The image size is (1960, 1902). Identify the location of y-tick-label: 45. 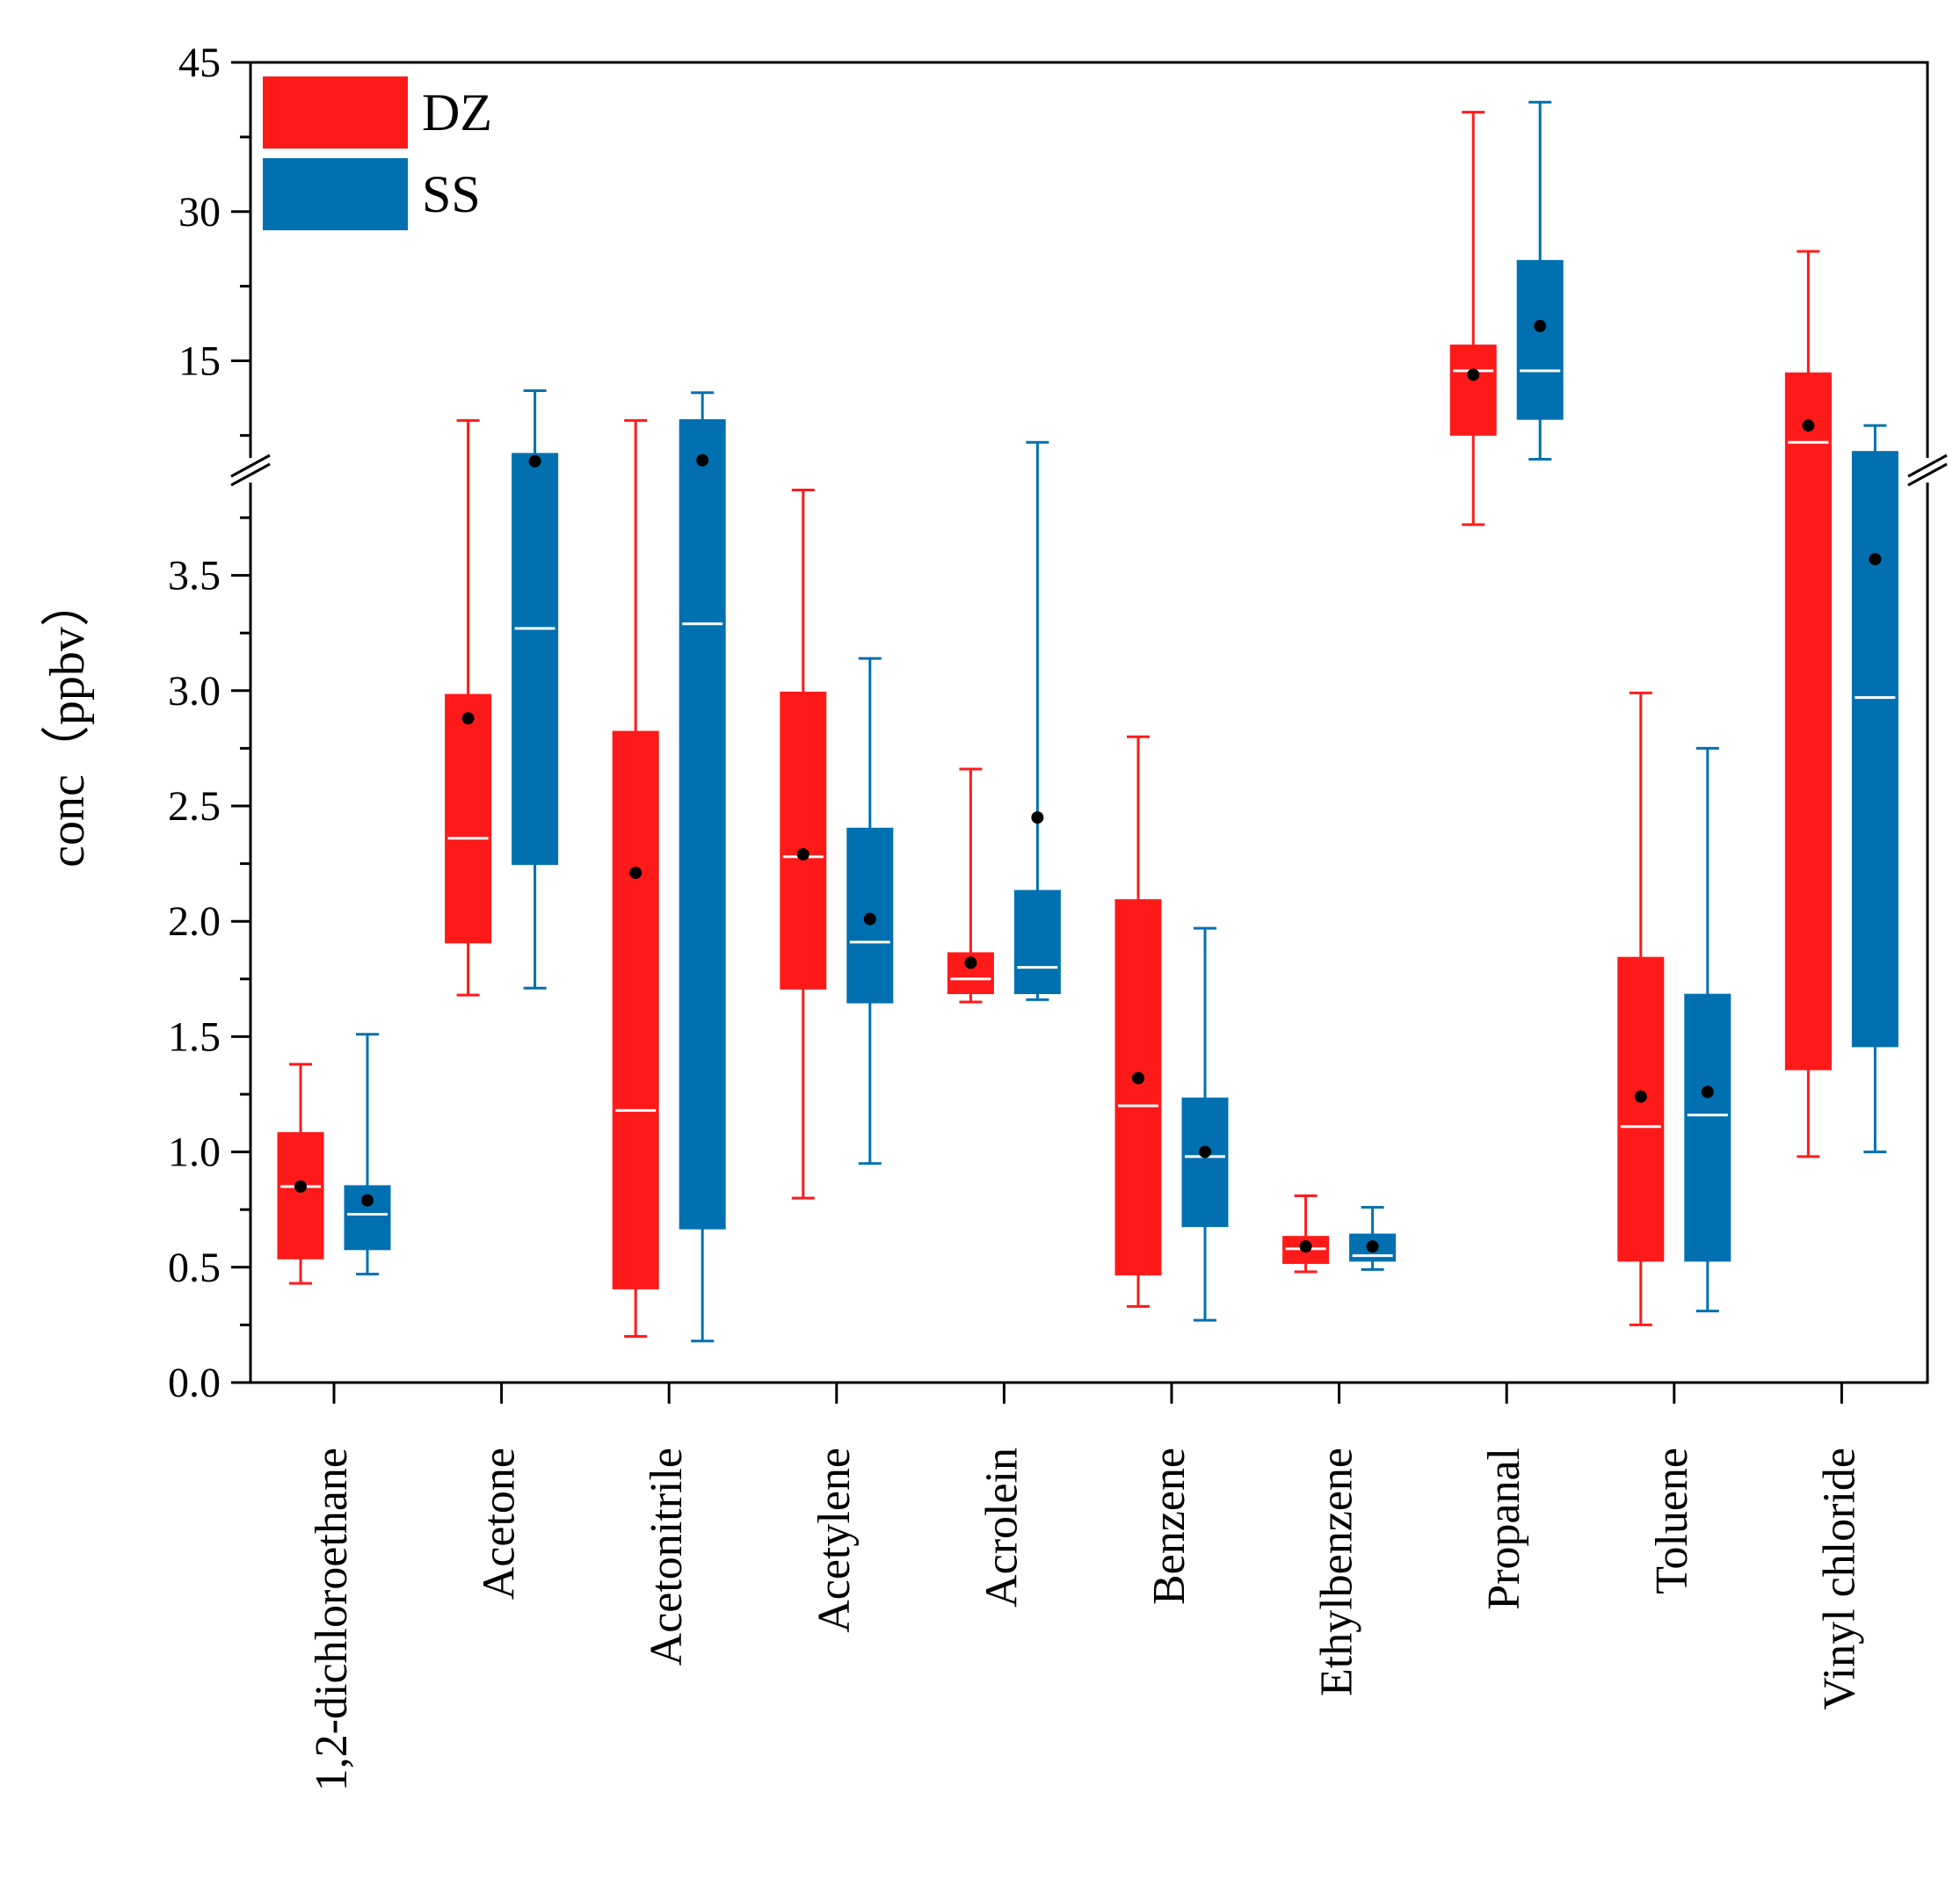
(199, 63).